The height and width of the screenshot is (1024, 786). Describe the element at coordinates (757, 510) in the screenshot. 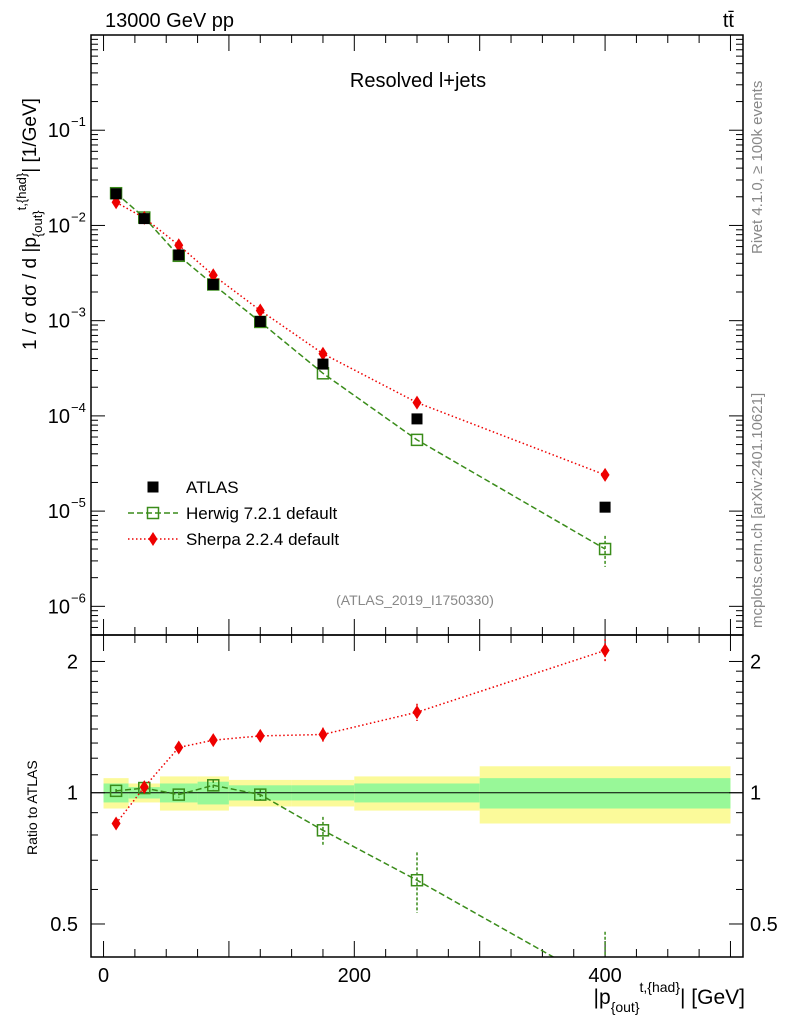

I see `mcplots-source-label: mcplots.cern.ch [arXiv:2401.10621]` at that location.